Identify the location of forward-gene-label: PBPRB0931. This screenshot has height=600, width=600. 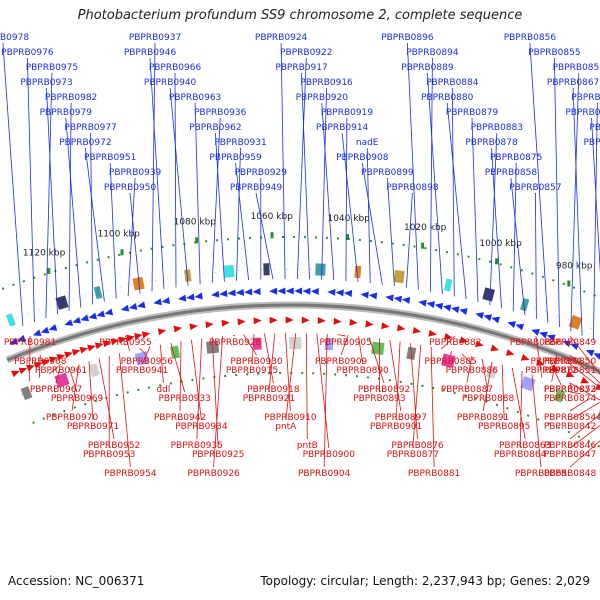
(240, 143).